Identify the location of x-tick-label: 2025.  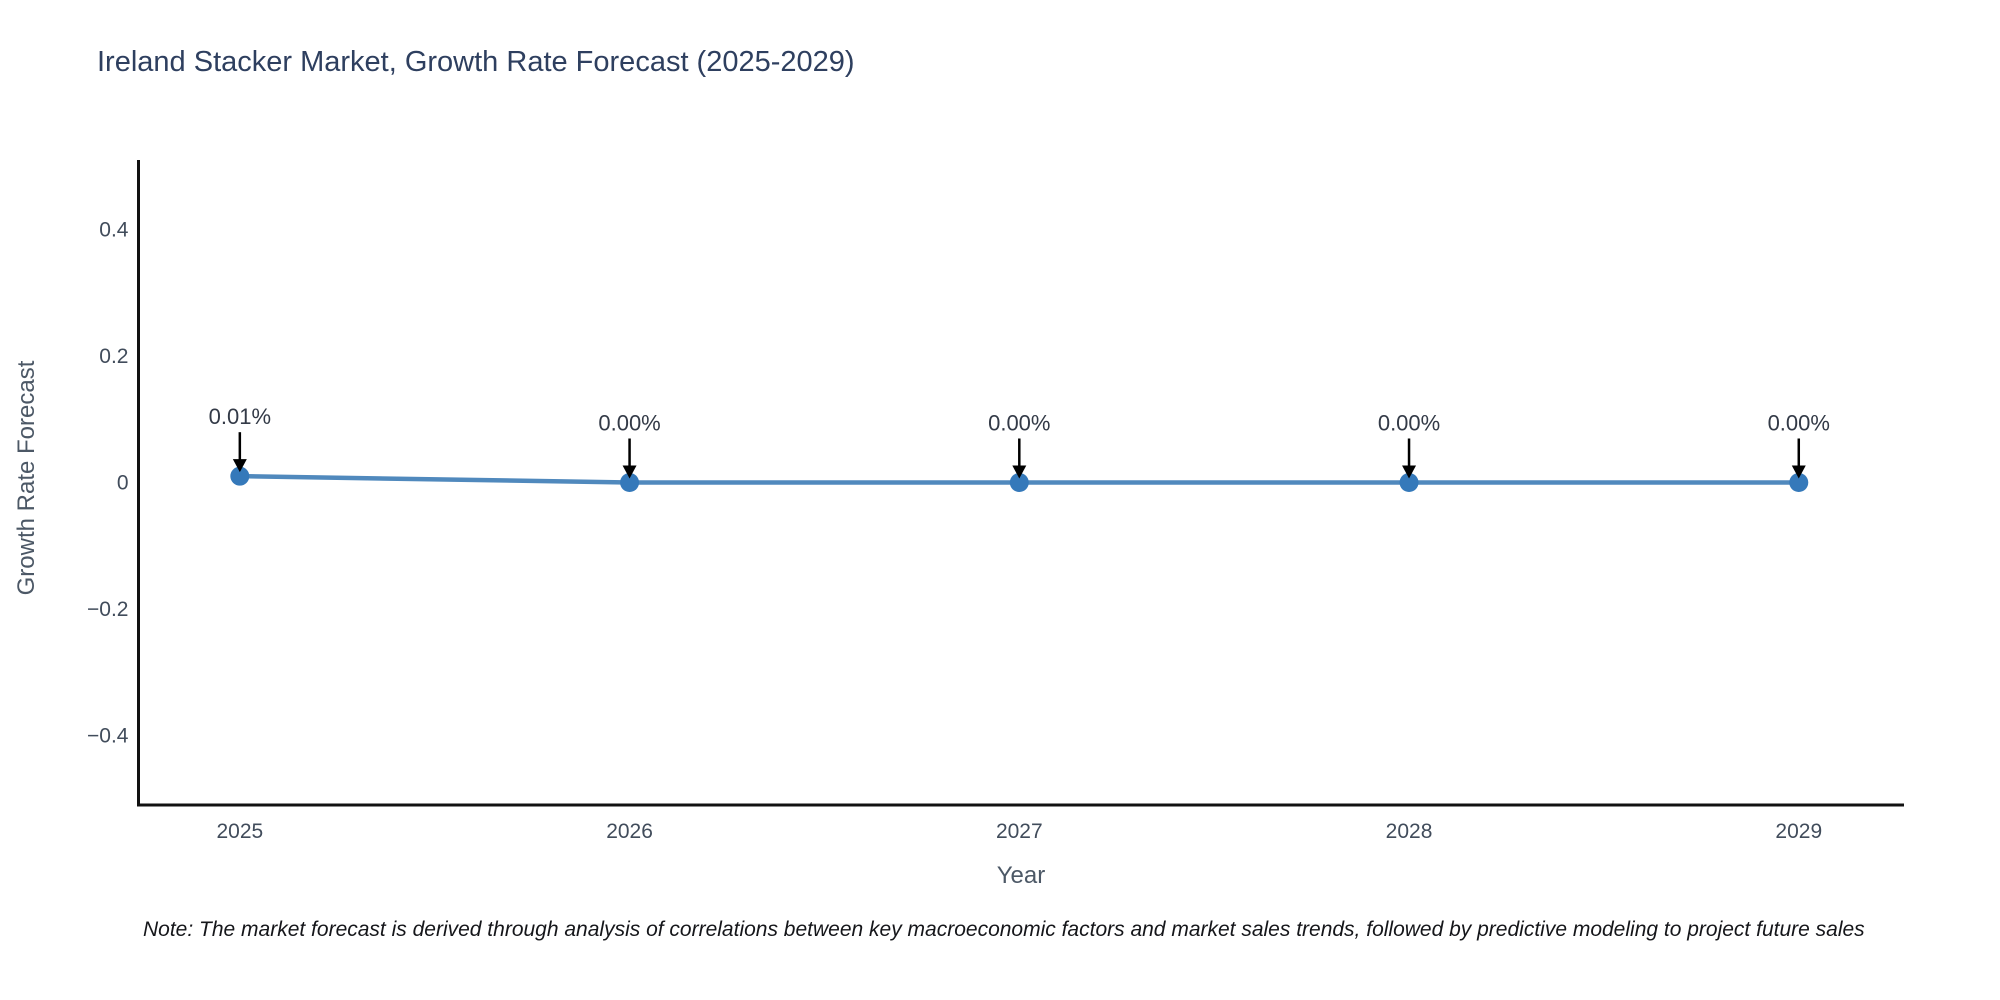
(239, 831).